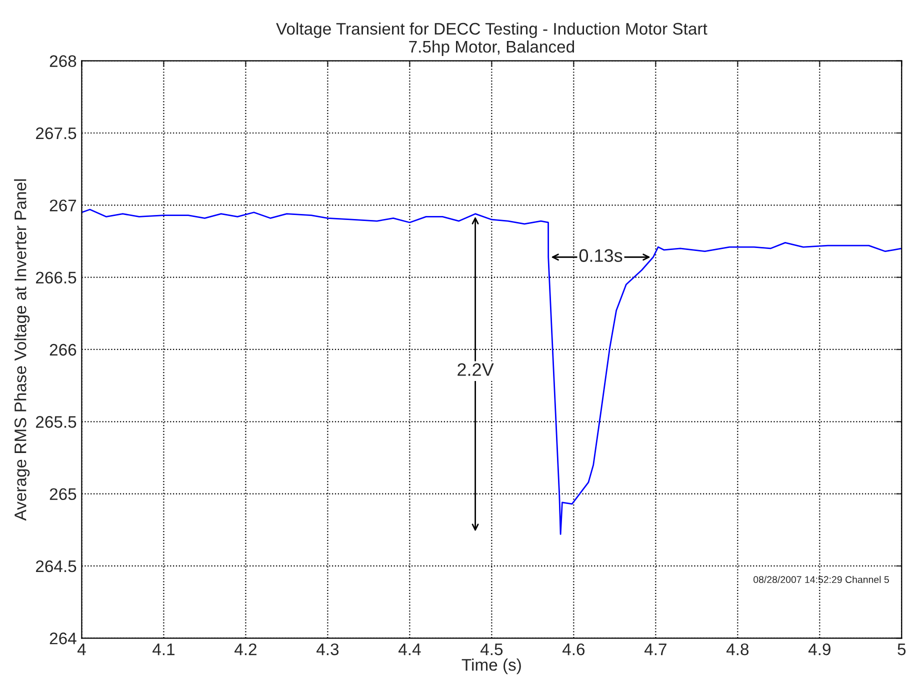  Describe the element at coordinates (821, 580) in the screenshot. I see `annotation: 08/28/2007 14:52:29 Channel 5` at that location.